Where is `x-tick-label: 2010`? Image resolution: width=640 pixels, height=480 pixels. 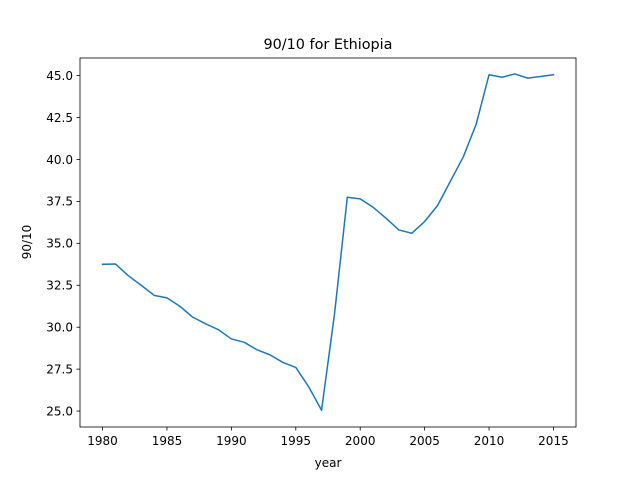
x-tick-label: 2010 is located at coordinates (489, 441).